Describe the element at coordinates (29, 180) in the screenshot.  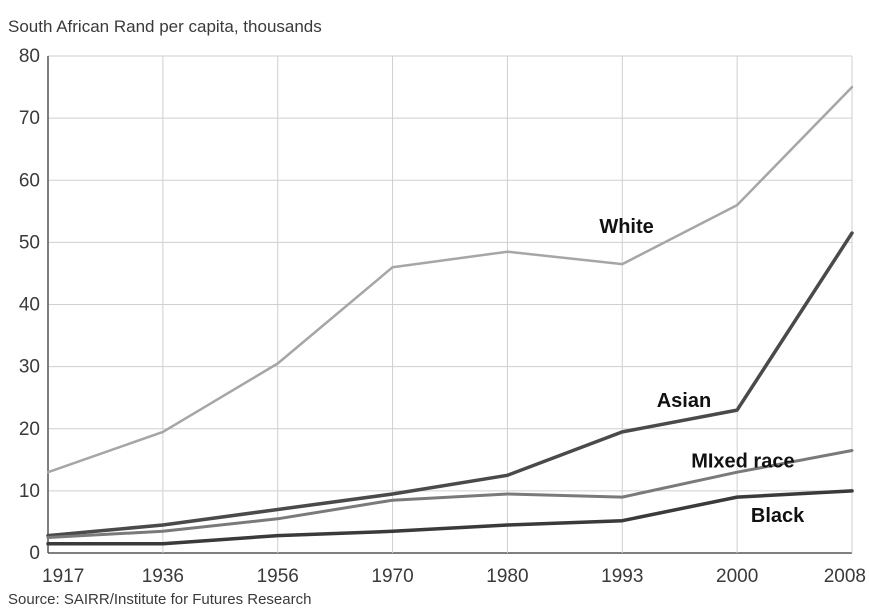
I see `y-tick-label: 60` at that location.